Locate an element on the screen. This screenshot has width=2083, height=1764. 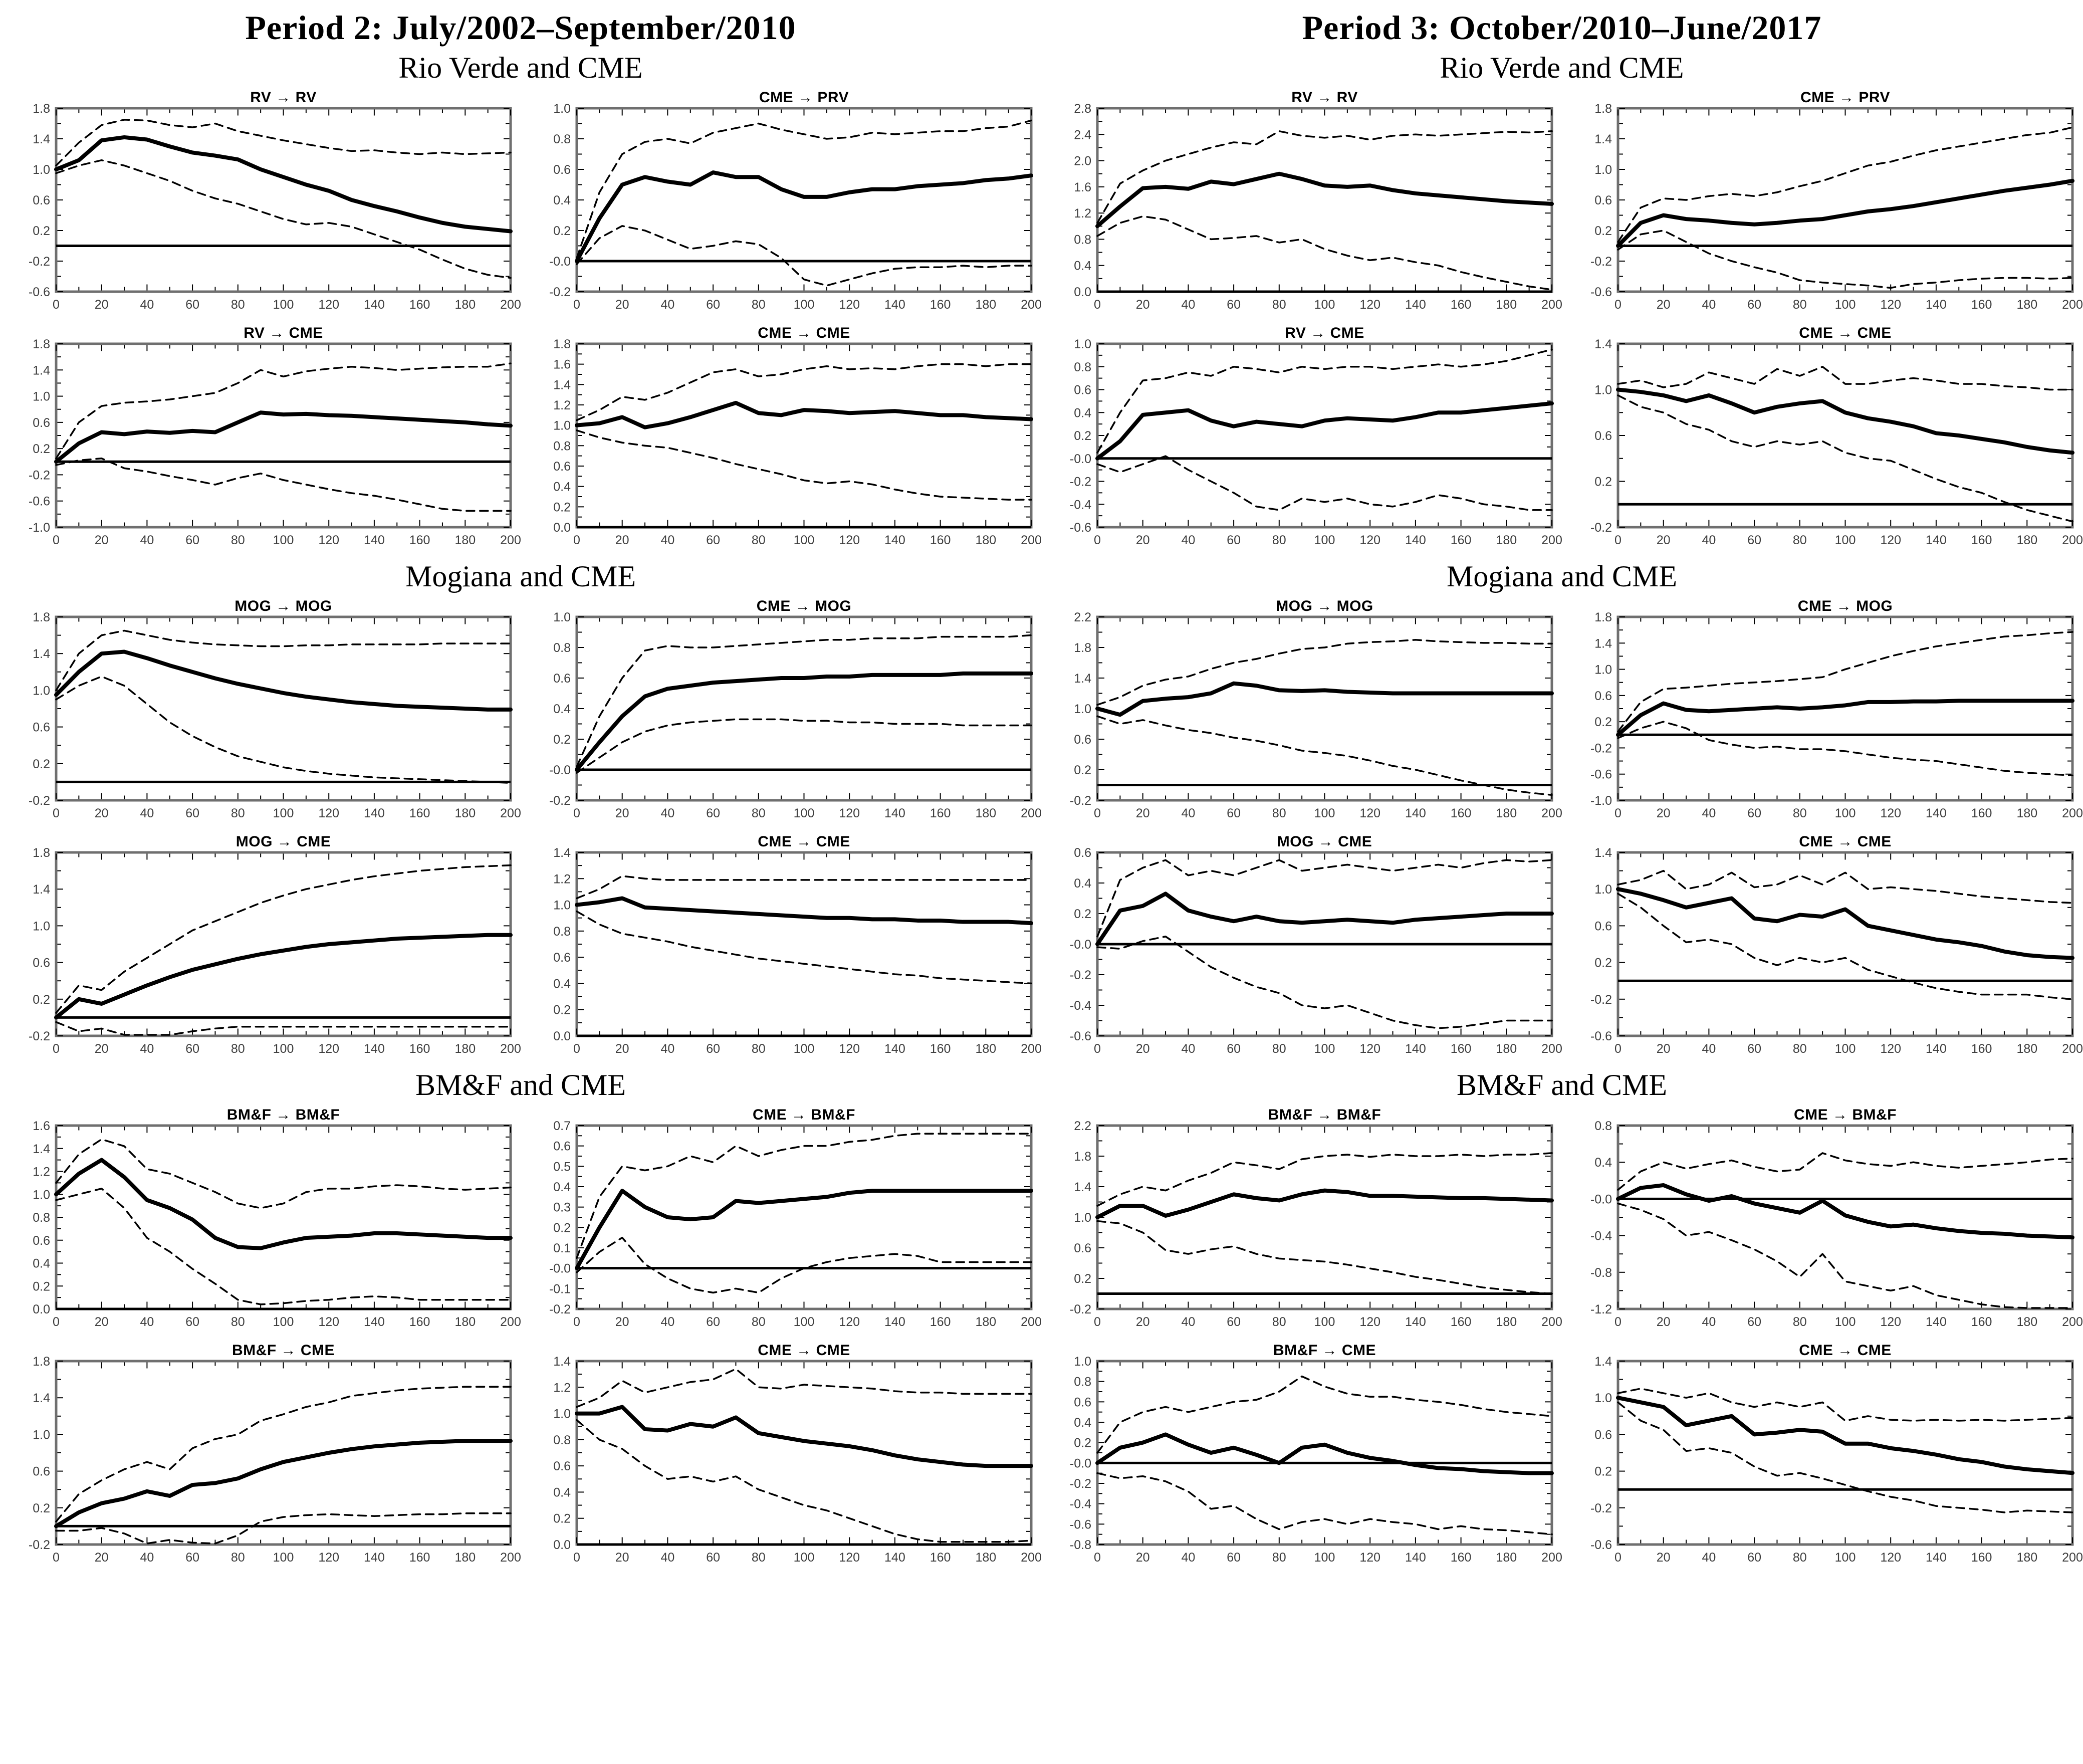
svg-text: -1.0 is located at coordinates (39, 528).